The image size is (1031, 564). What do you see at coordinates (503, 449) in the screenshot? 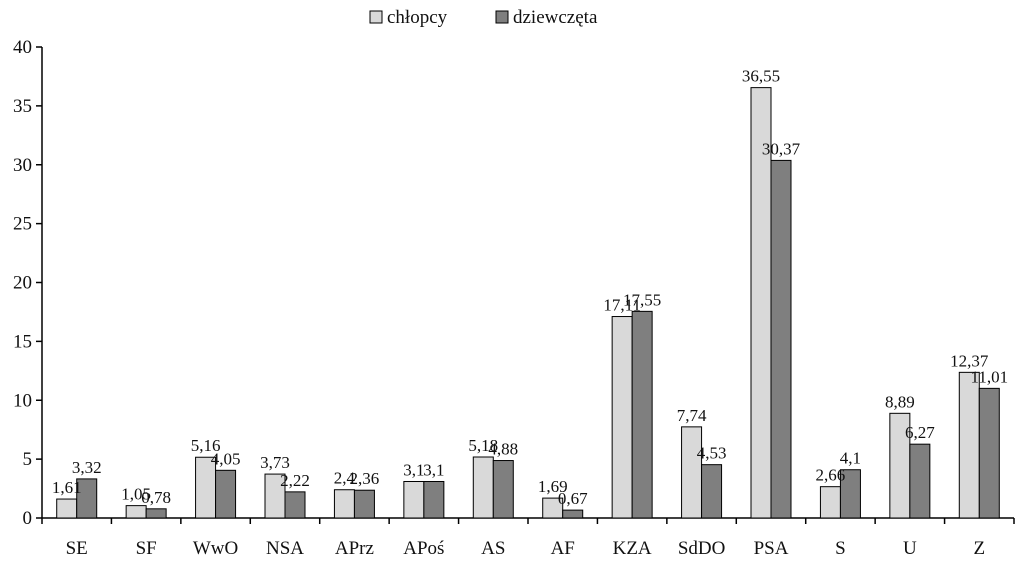
I see `data-label-dziewczeta: 4,88` at bounding box center [503, 449].